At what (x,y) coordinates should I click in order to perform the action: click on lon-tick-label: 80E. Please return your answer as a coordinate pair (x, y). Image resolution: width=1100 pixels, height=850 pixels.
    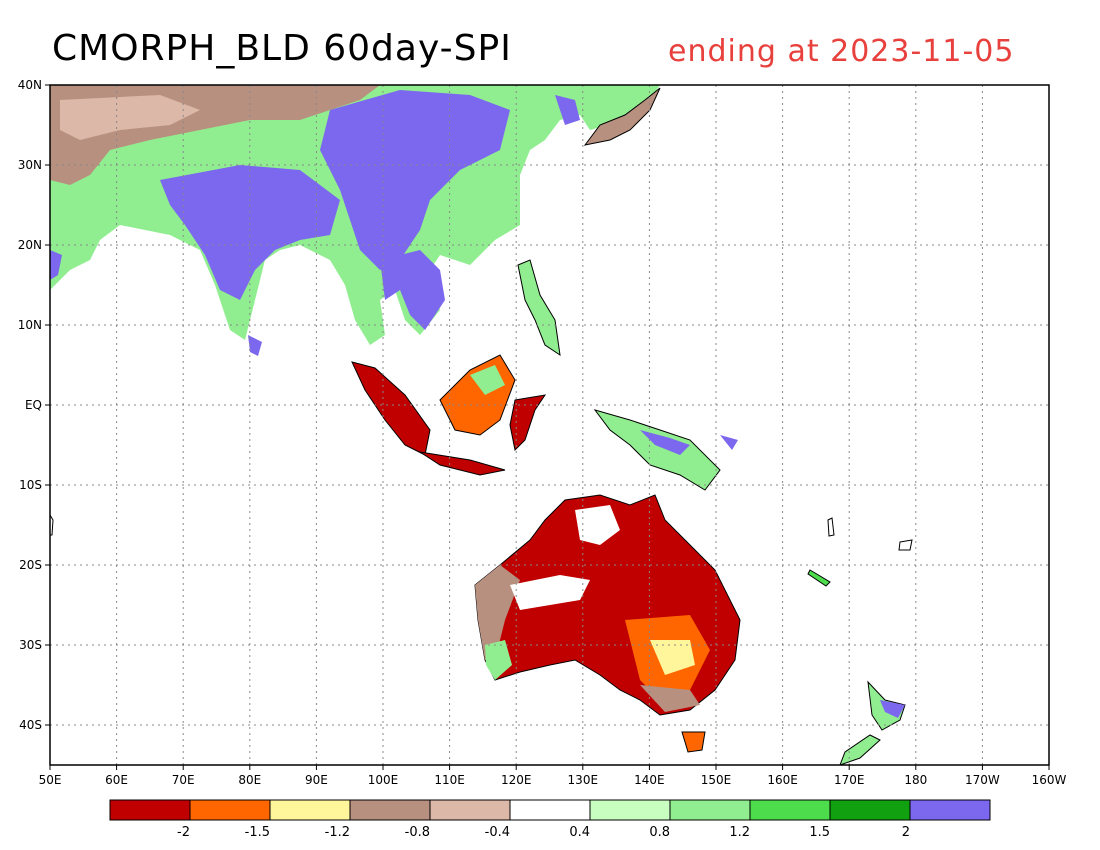
    Looking at the image, I should click on (249, 780).